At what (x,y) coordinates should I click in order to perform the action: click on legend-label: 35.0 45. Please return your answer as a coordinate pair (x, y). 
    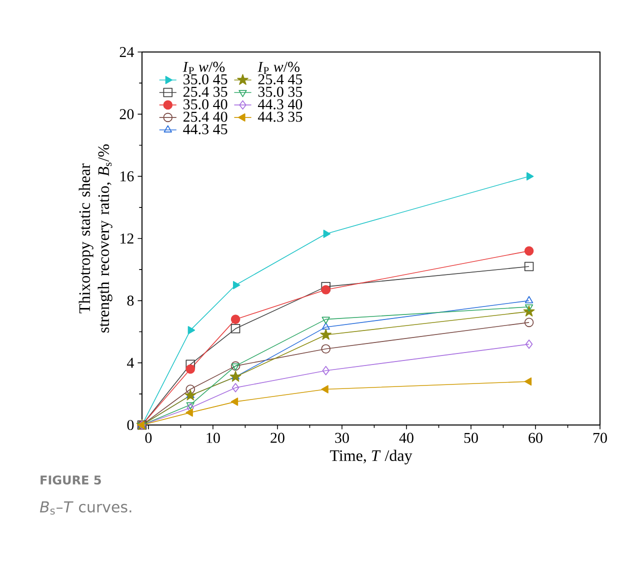
    Looking at the image, I should click on (206, 79).